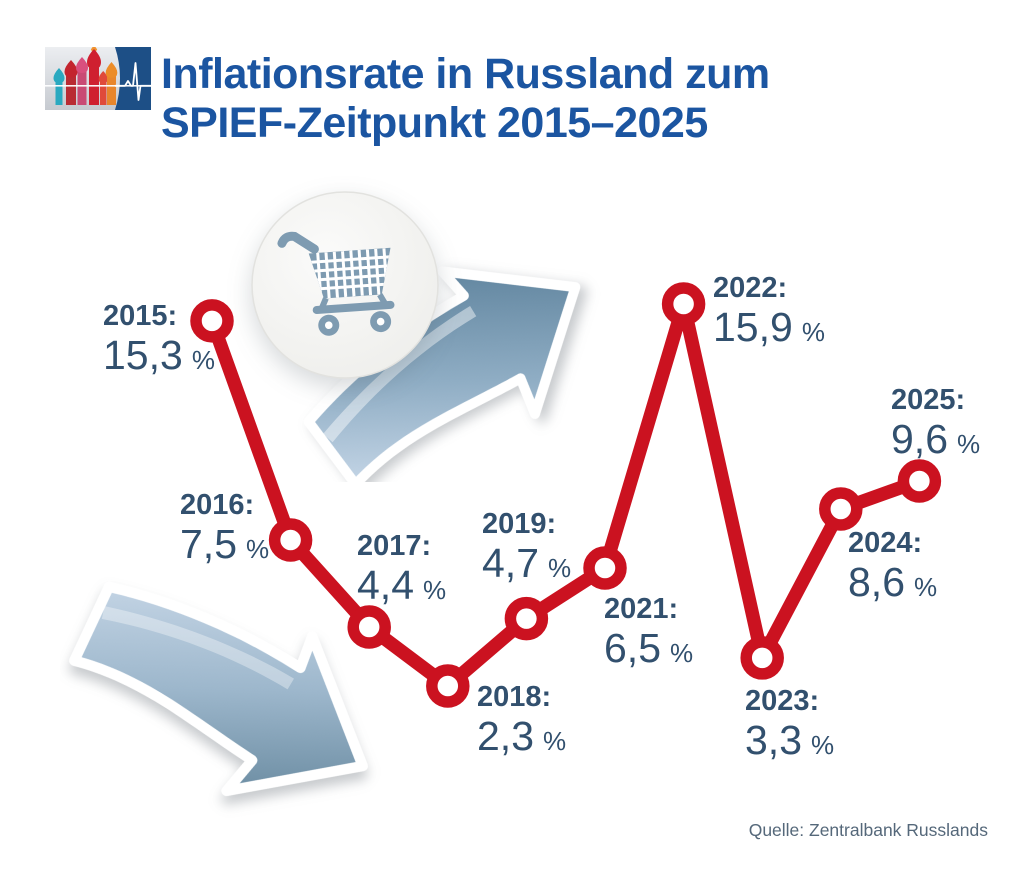 The image size is (1024, 890). I want to click on heartbeat-pulse-icon, so click(133, 81).